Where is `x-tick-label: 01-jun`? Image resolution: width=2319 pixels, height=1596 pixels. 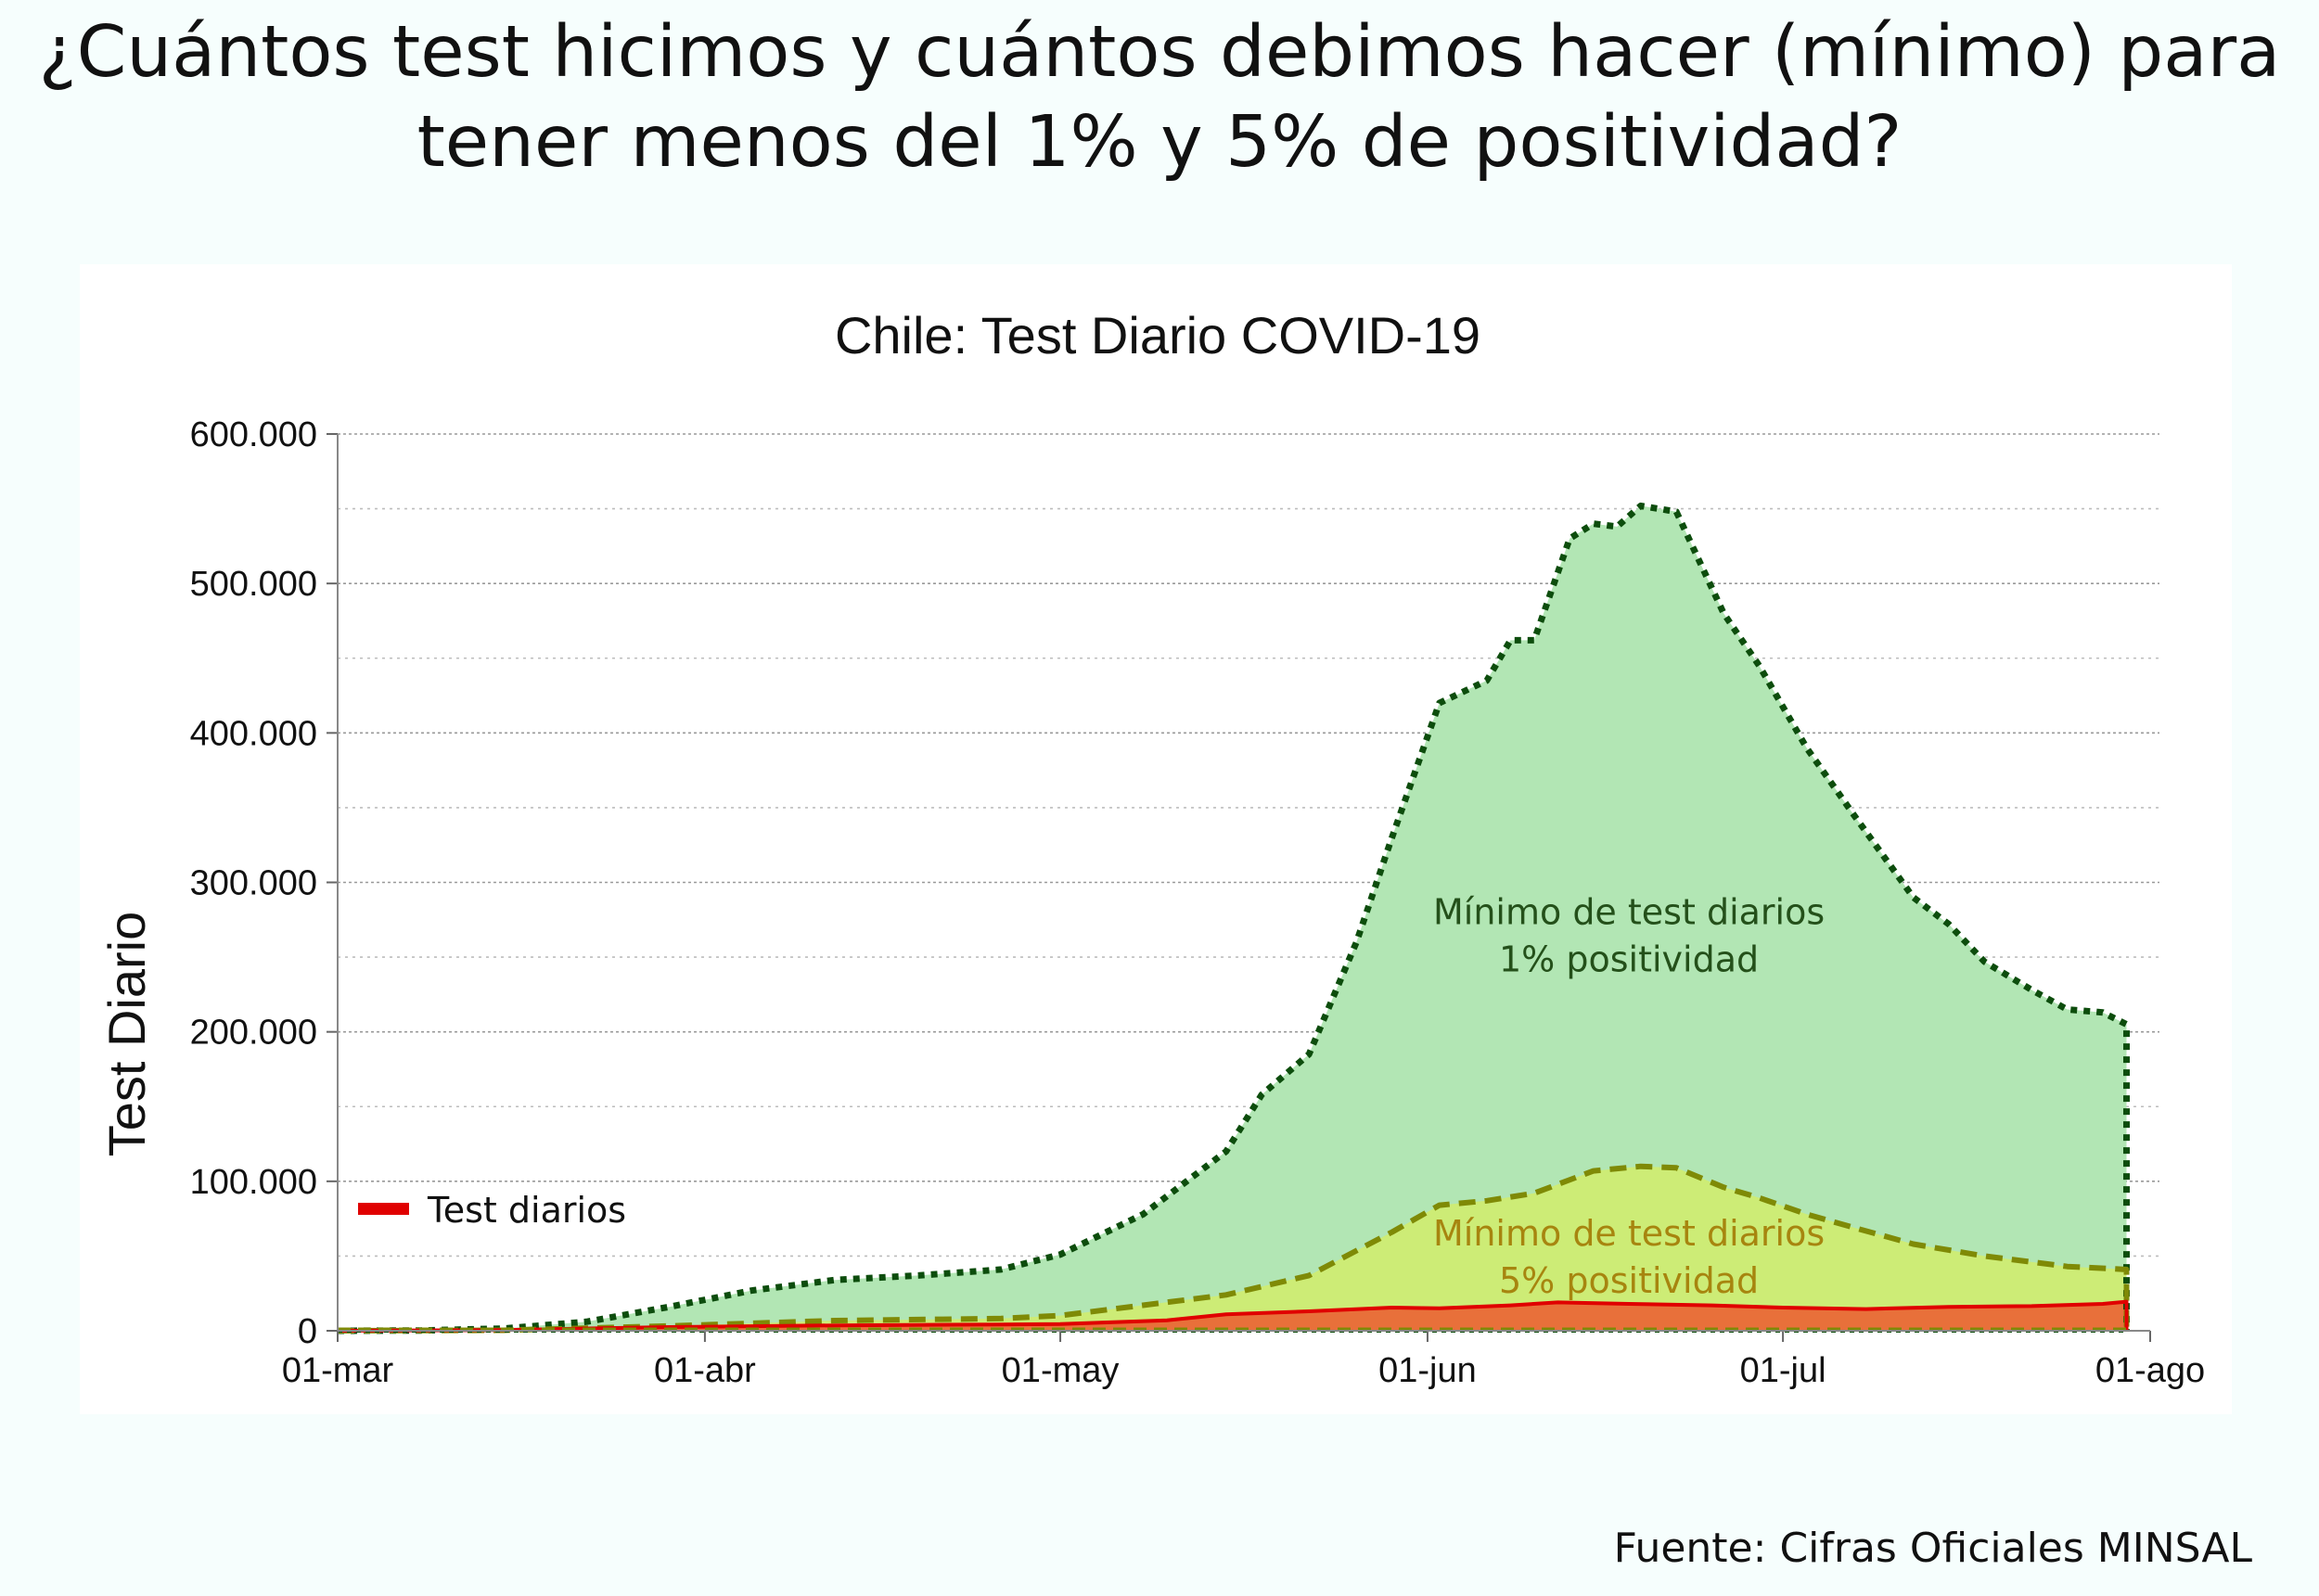
x-tick-label: 01-jun is located at coordinates (1427, 1370).